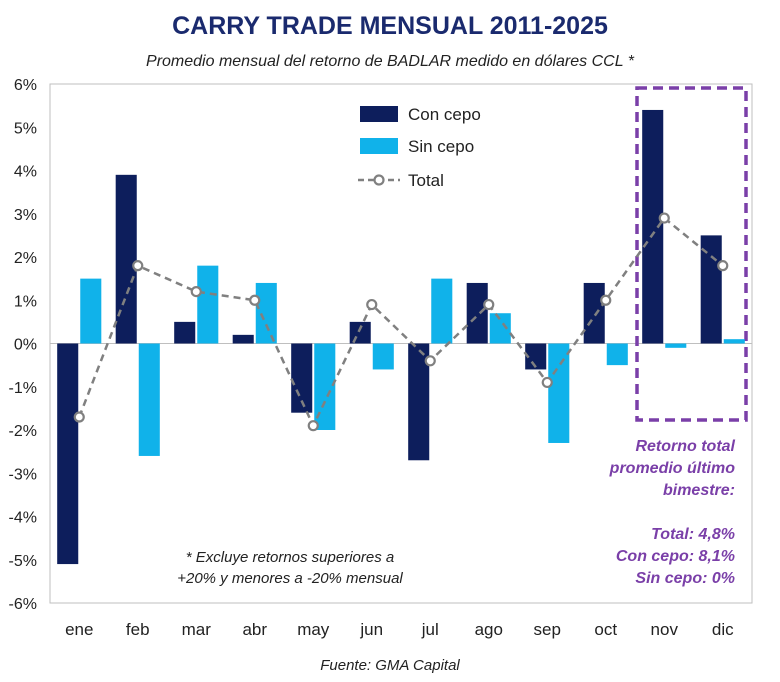 Image resolution: width=780 pixels, height=682 pixels. Describe the element at coordinates (605, 629) in the screenshot. I see `x-tick-label: oct` at that location.